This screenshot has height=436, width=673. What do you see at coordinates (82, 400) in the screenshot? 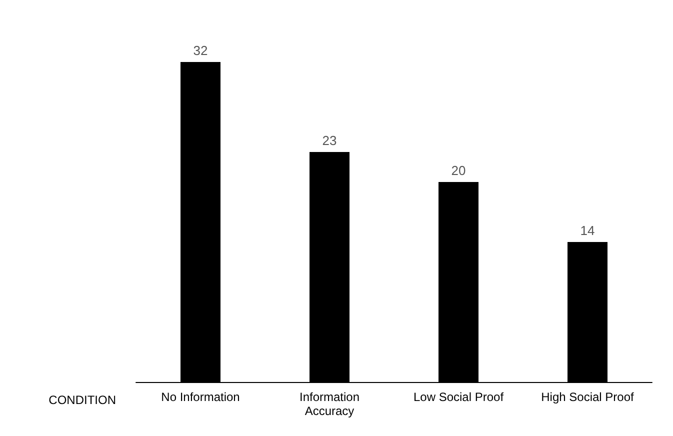
I see `x-axis-title: CONDITION` at bounding box center [82, 400].